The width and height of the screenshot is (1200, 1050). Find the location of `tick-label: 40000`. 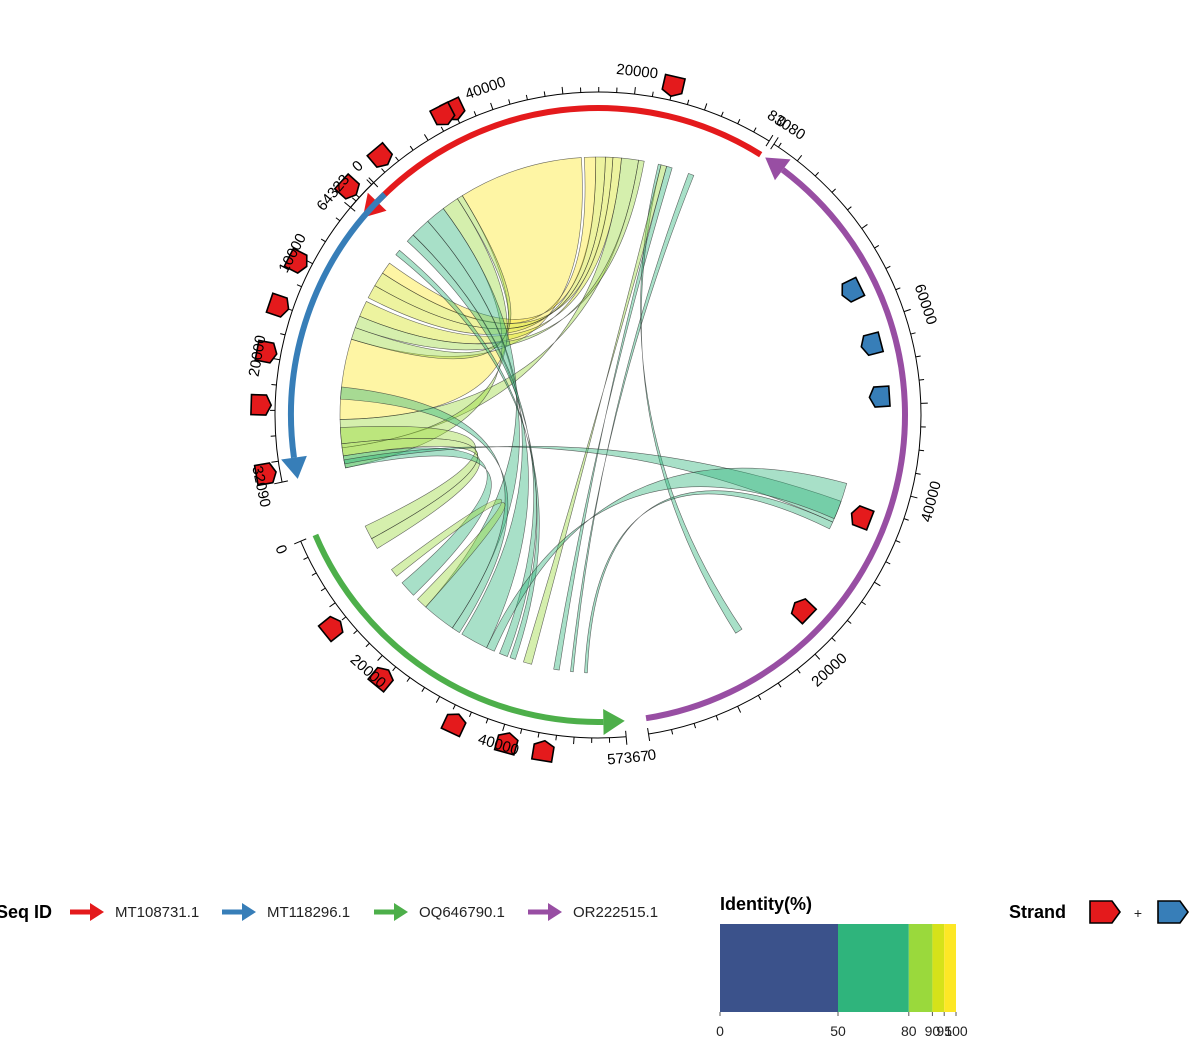

tick-label: 40000 is located at coordinates (931, 501).